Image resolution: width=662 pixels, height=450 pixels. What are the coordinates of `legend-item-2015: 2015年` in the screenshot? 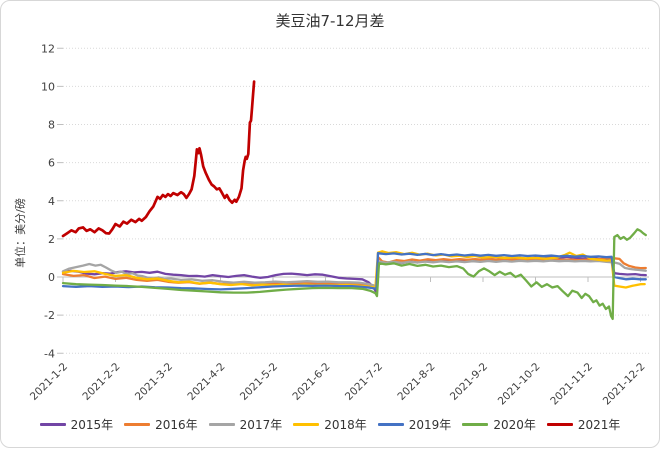 It's located at (76, 424).